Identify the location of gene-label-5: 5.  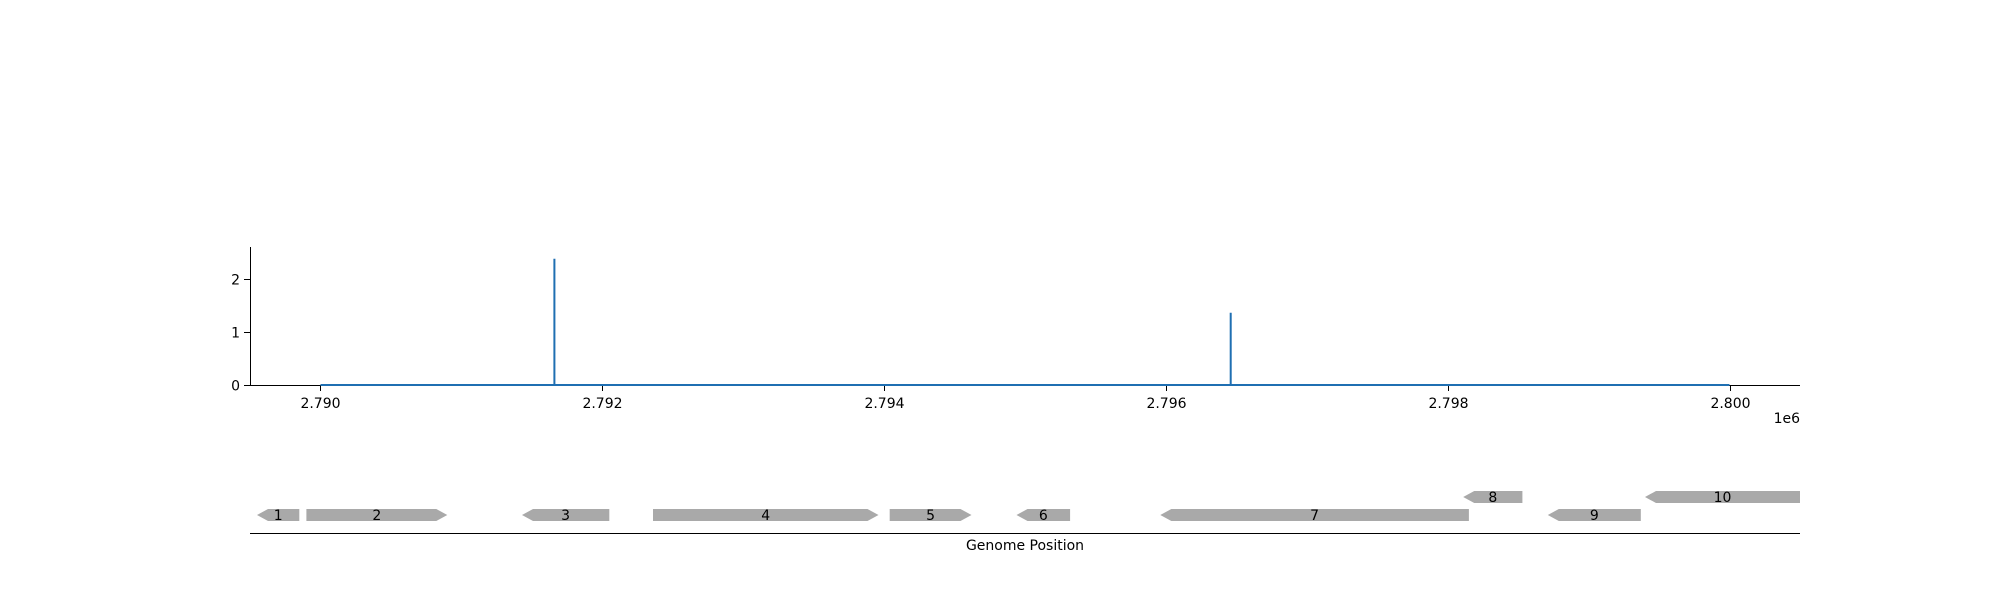
(930, 516).